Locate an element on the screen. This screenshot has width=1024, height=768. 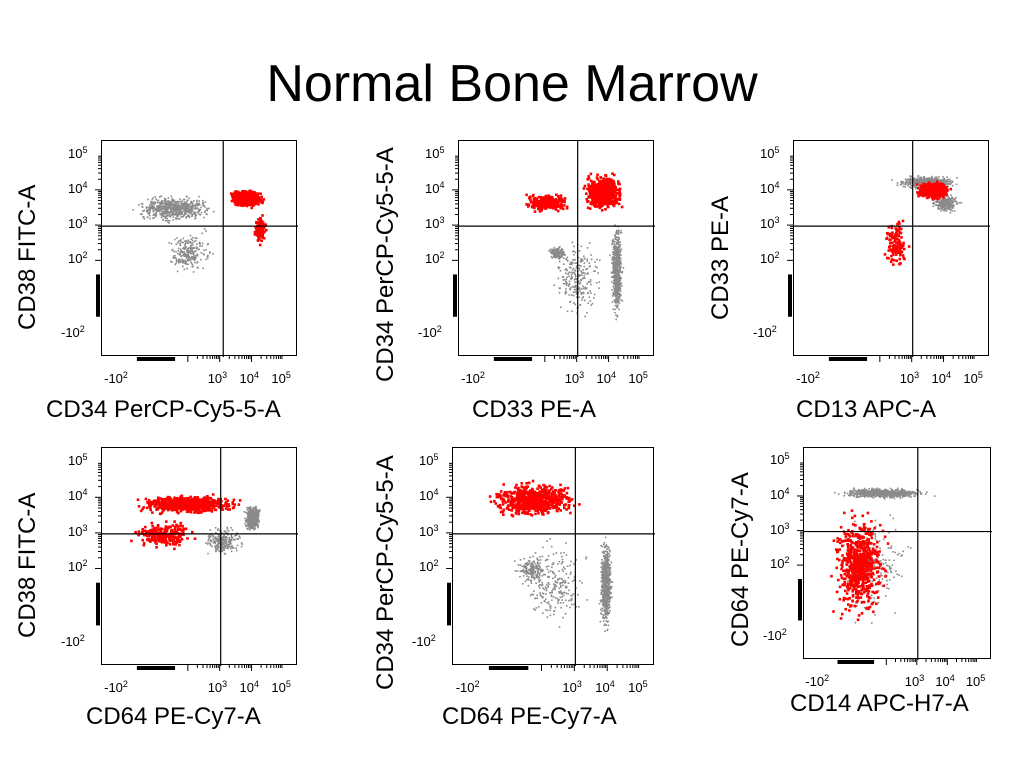
y-tick-label: -102 is located at coordinates (73, 331).